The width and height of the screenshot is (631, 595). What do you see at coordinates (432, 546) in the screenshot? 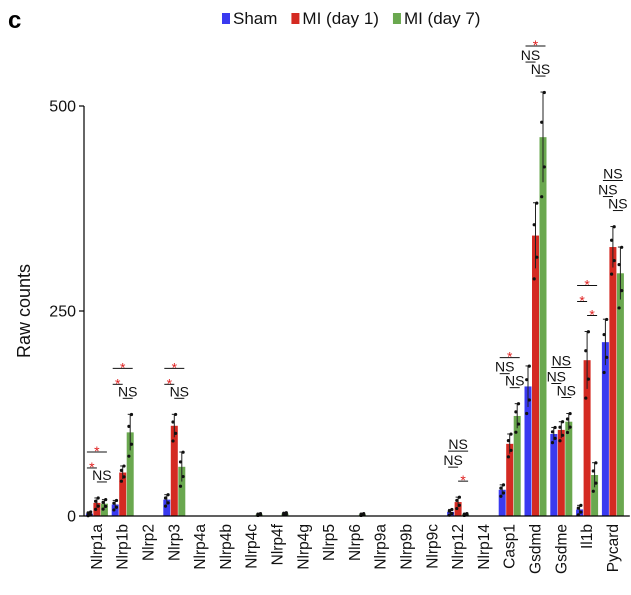
I see `x-category-label: Nlrp9c` at bounding box center [432, 546].